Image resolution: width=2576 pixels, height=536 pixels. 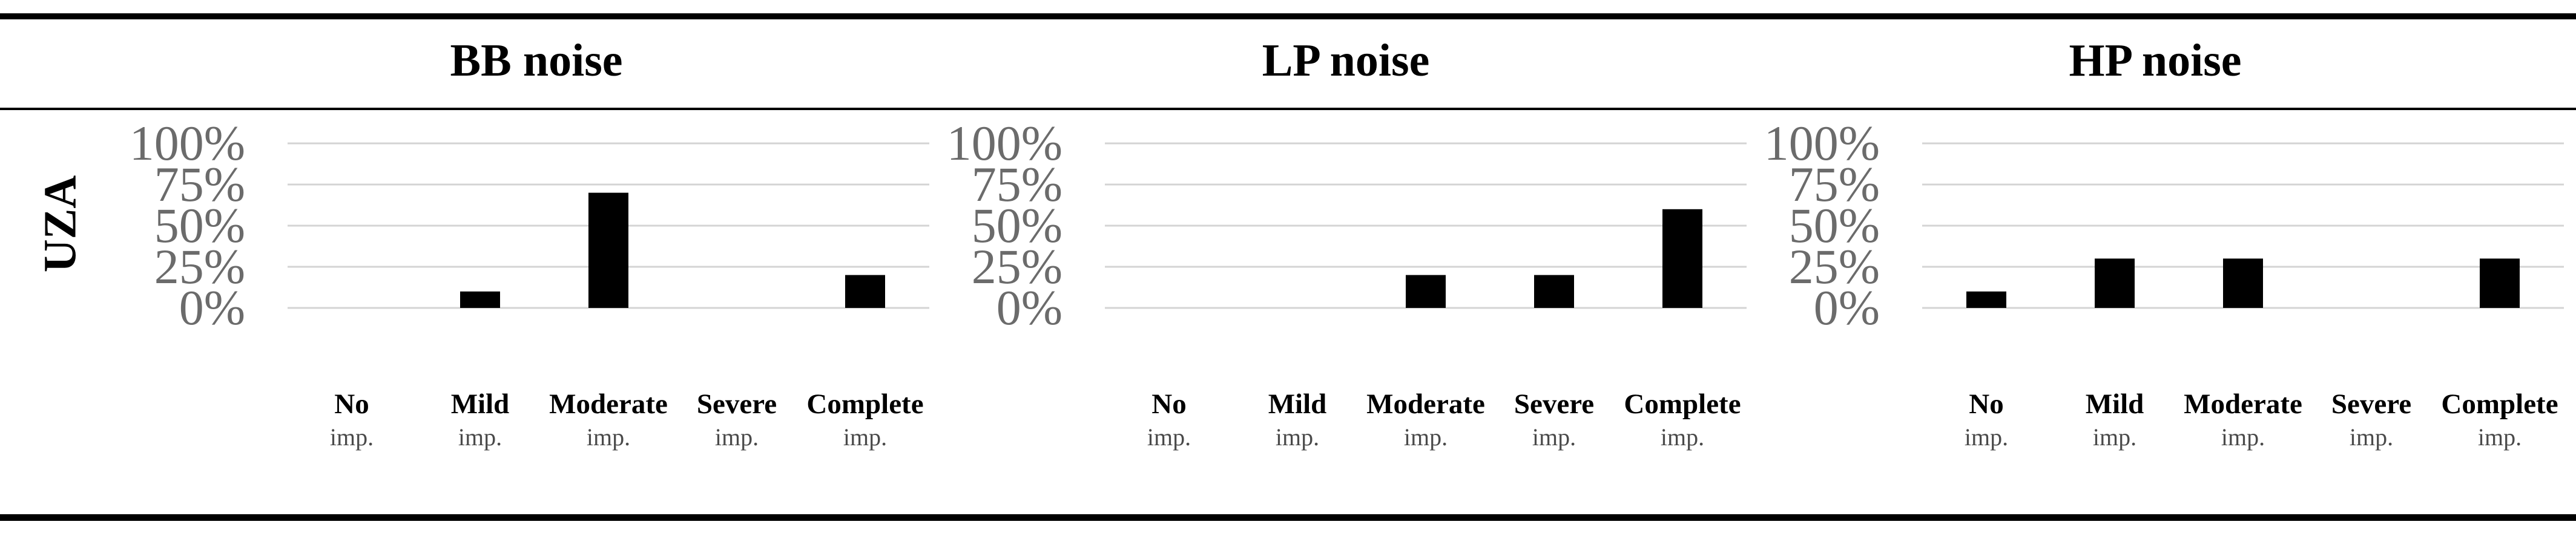 I want to click on top-rule, so click(x=1288, y=16).